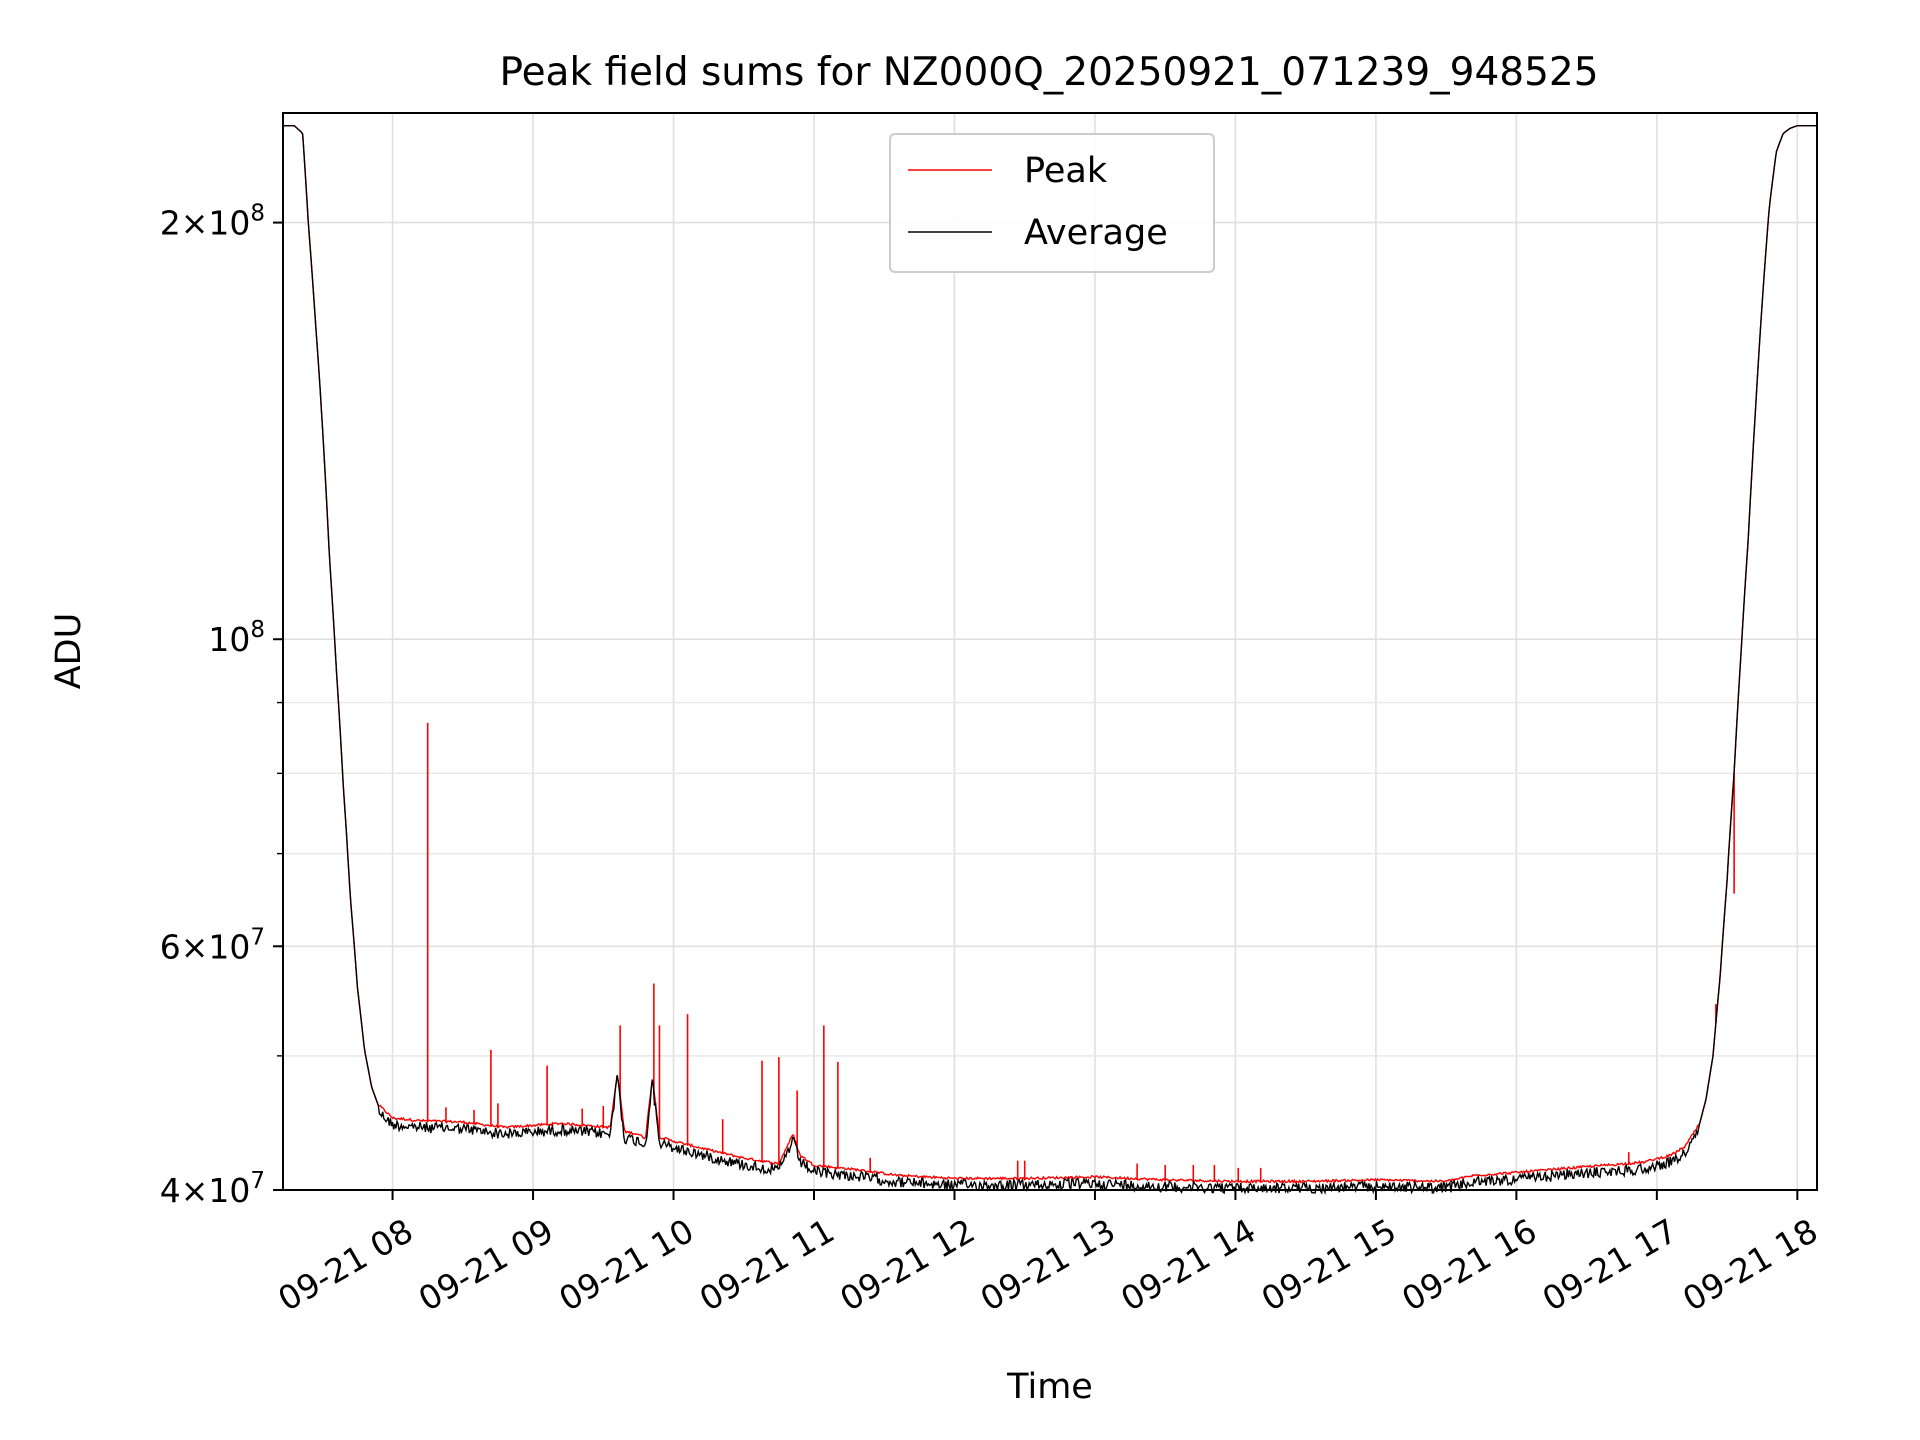 This screenshot has height=1440, width=1920. I want to click on y-axis-label: ADU, so click(69, 651).